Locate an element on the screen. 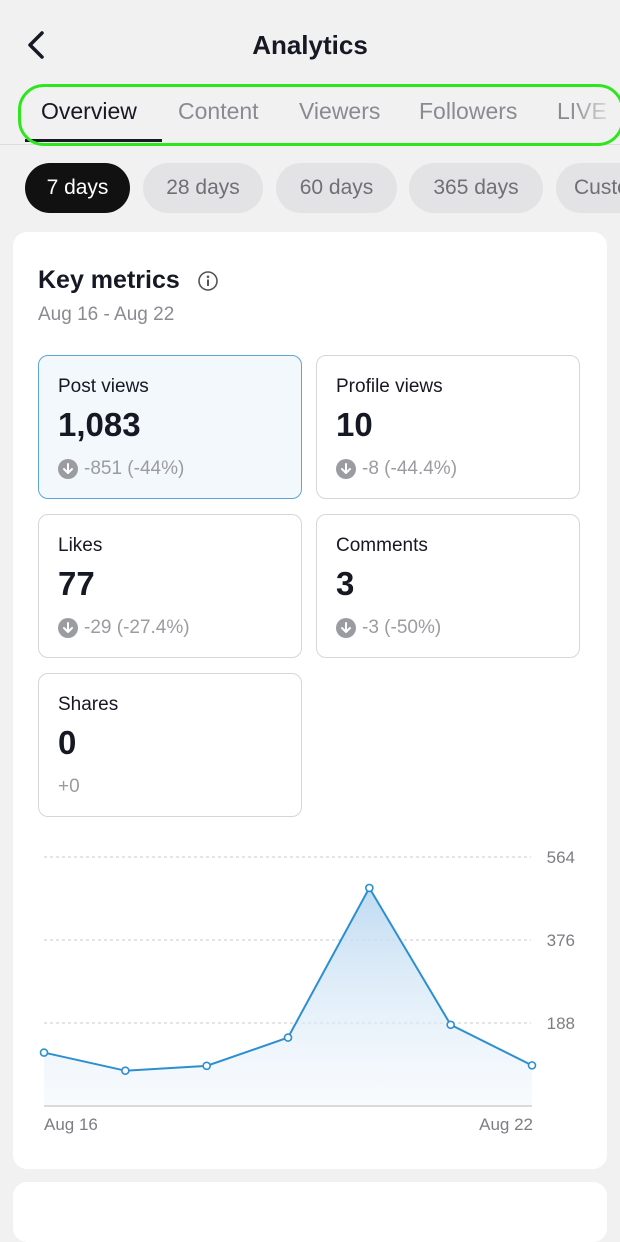 This screenshot has height=1242, width=620. tab-bar: Overview Content Viewers Followers LIVE is located at coordinates (310, 112).